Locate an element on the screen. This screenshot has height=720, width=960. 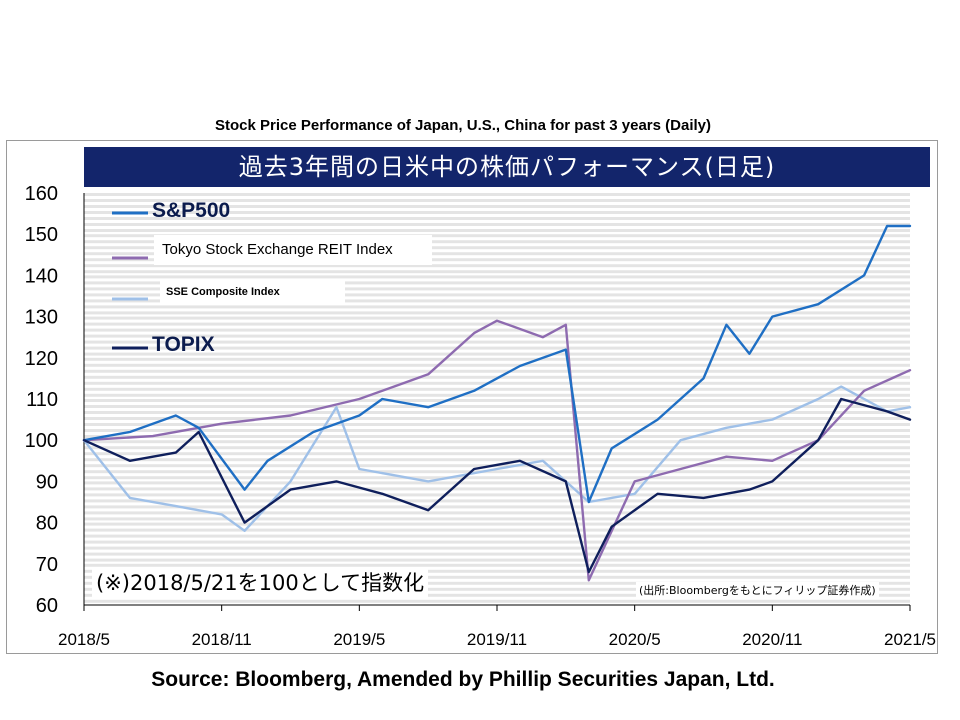
legend-label-topix: TOPIX is located at coordinates (183, 344).